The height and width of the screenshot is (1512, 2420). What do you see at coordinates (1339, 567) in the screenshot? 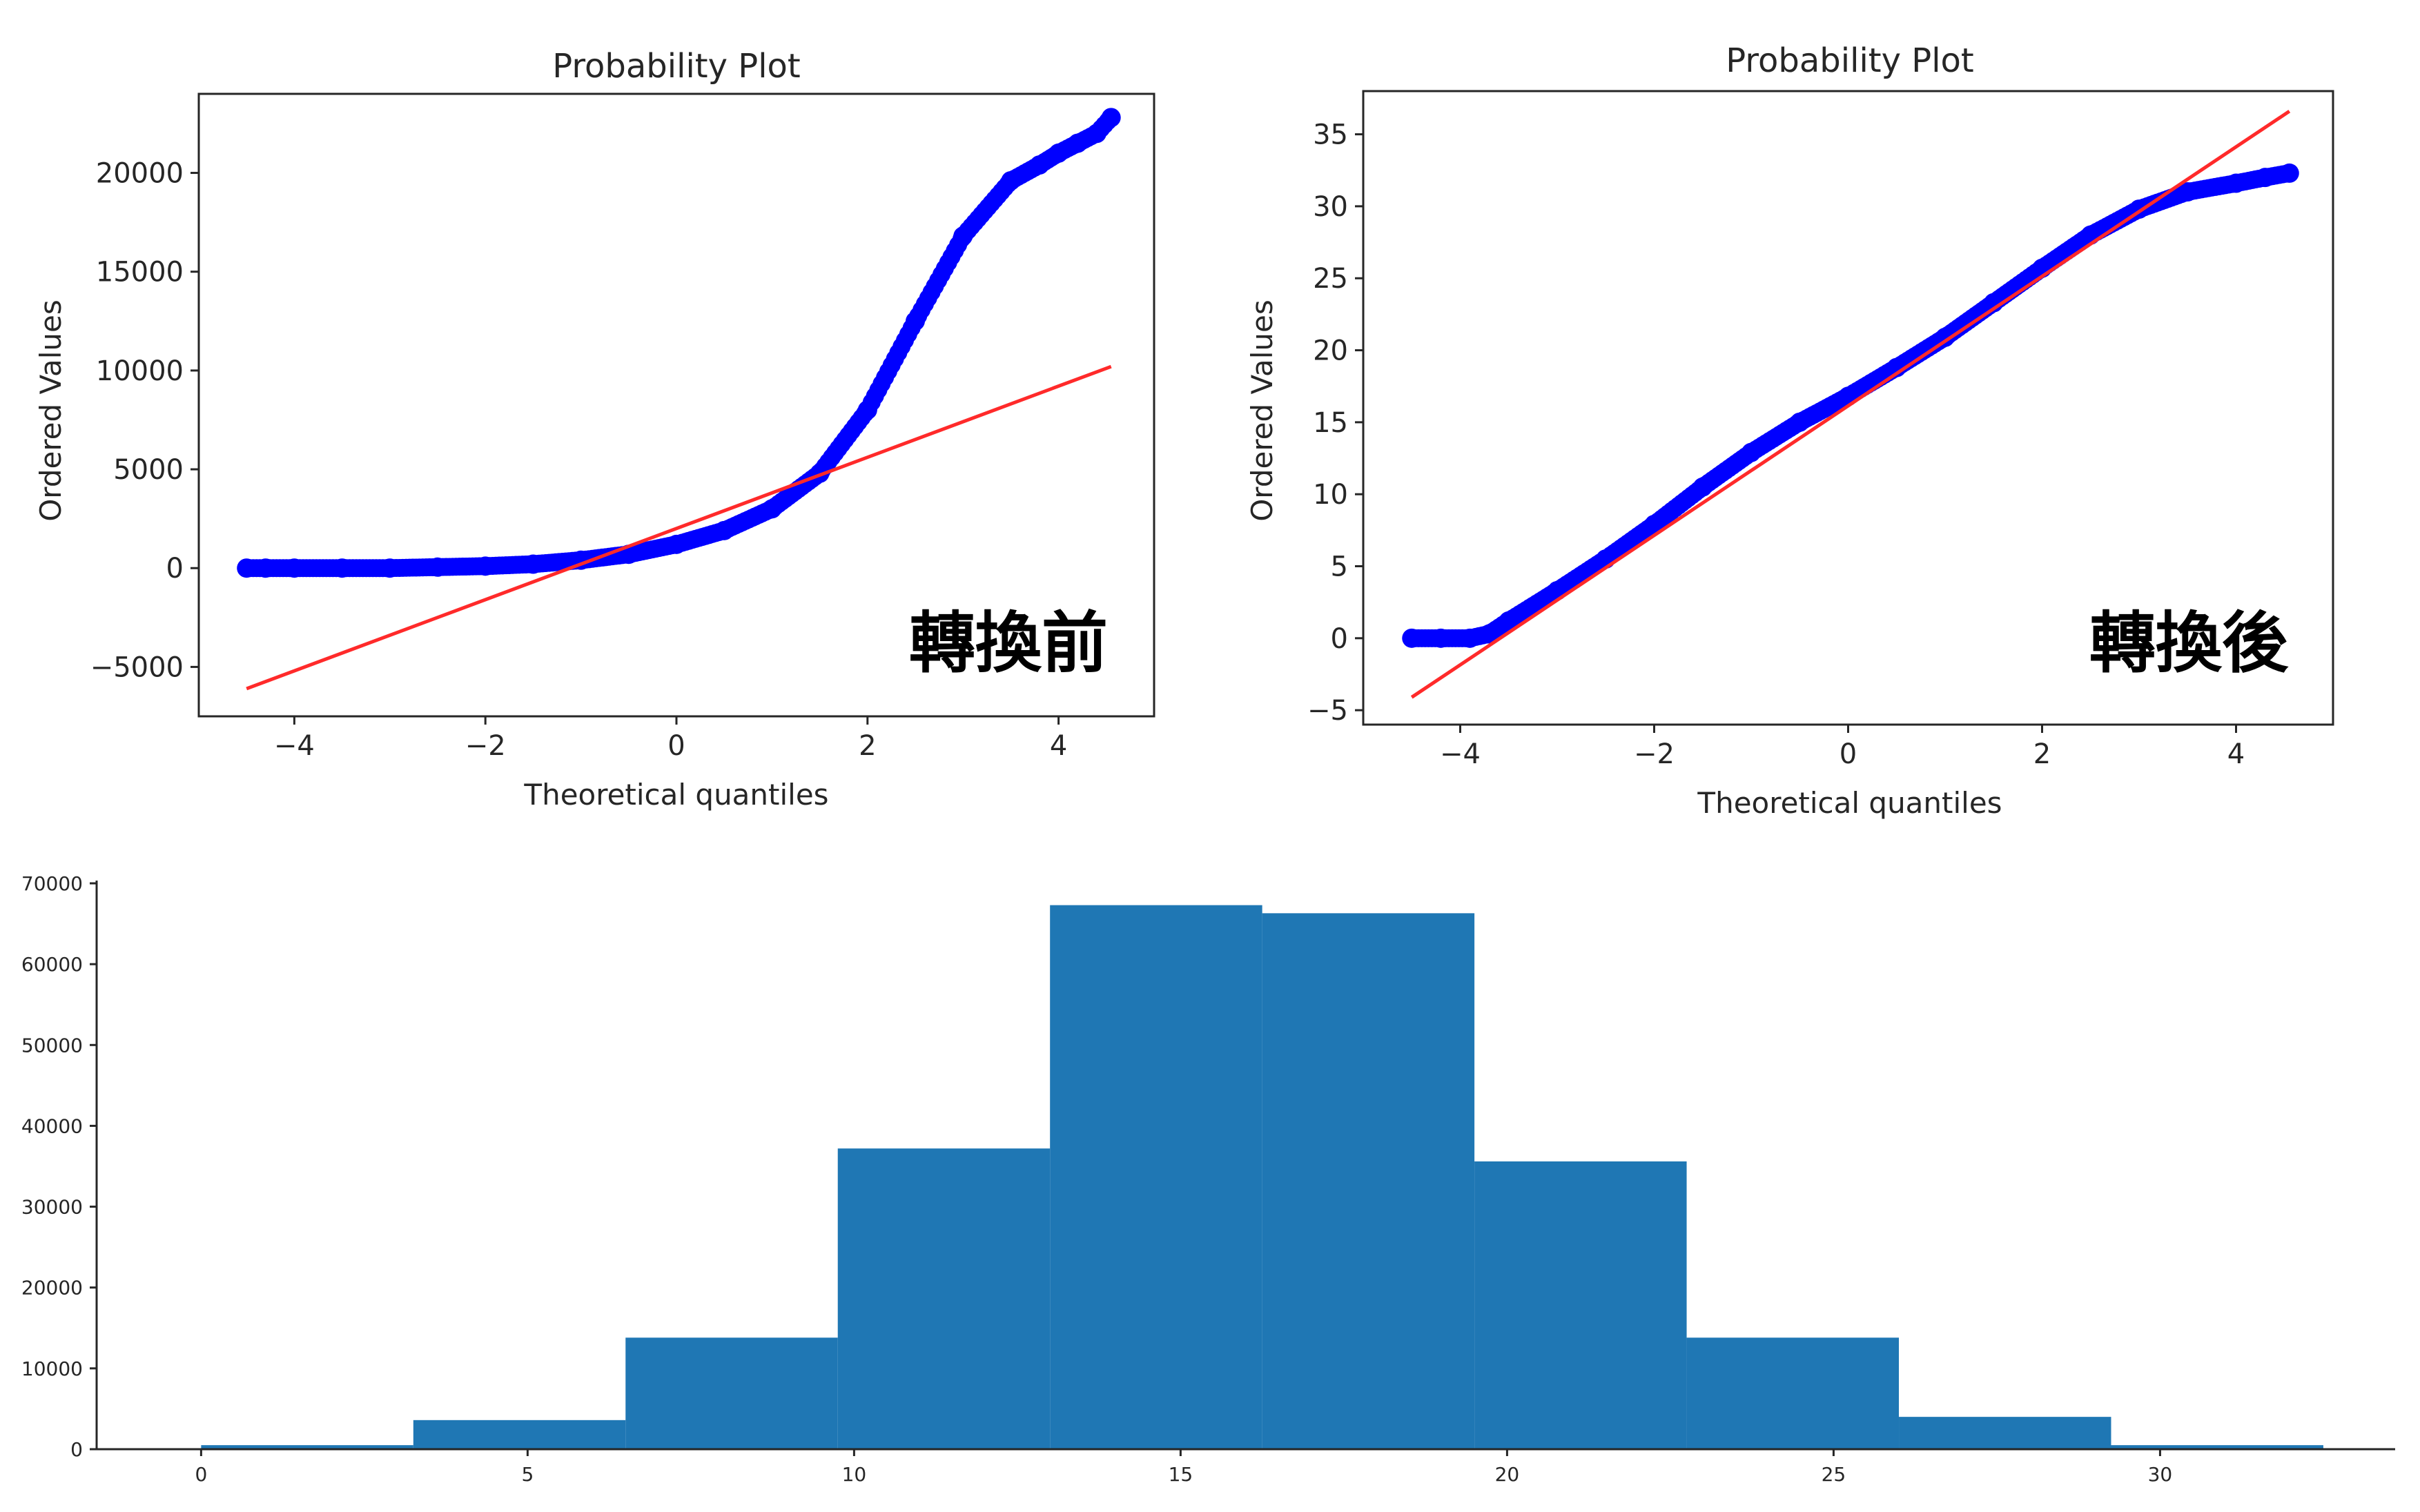
I see `y-tick-label: 5` at bounding box center [1339, 567].